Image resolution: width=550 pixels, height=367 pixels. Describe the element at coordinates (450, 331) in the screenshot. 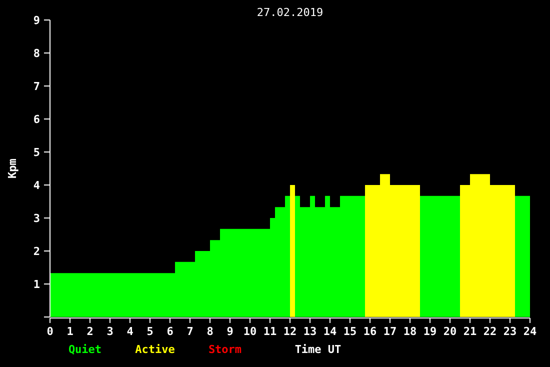

I see `x-tick-label: 20` at that location.